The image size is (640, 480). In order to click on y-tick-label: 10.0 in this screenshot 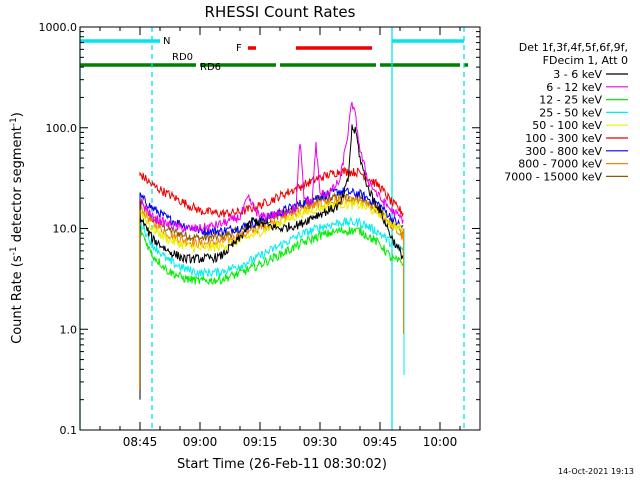, I will do `click(65, 229)`.